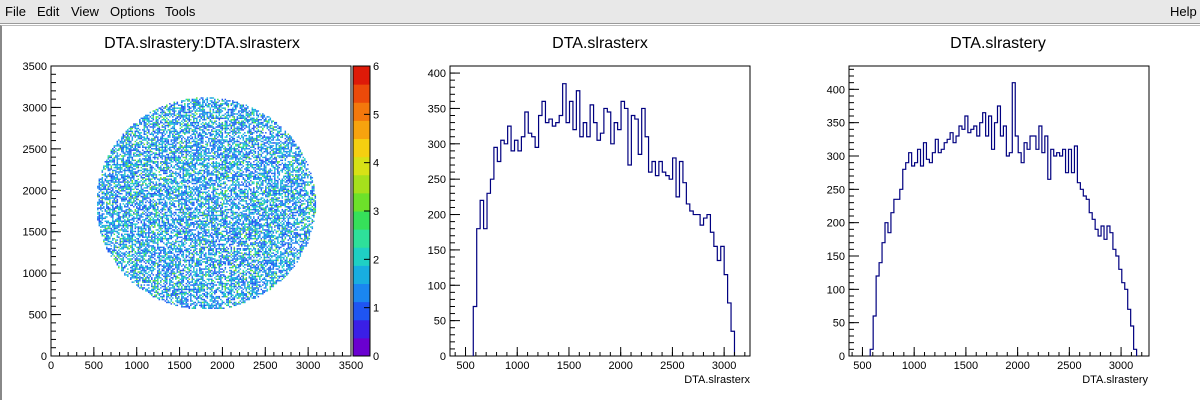  What do you see at coordinates (132, 11) in the screenshot?
I see `menu-options: Options` at bounding box center [132, 11].